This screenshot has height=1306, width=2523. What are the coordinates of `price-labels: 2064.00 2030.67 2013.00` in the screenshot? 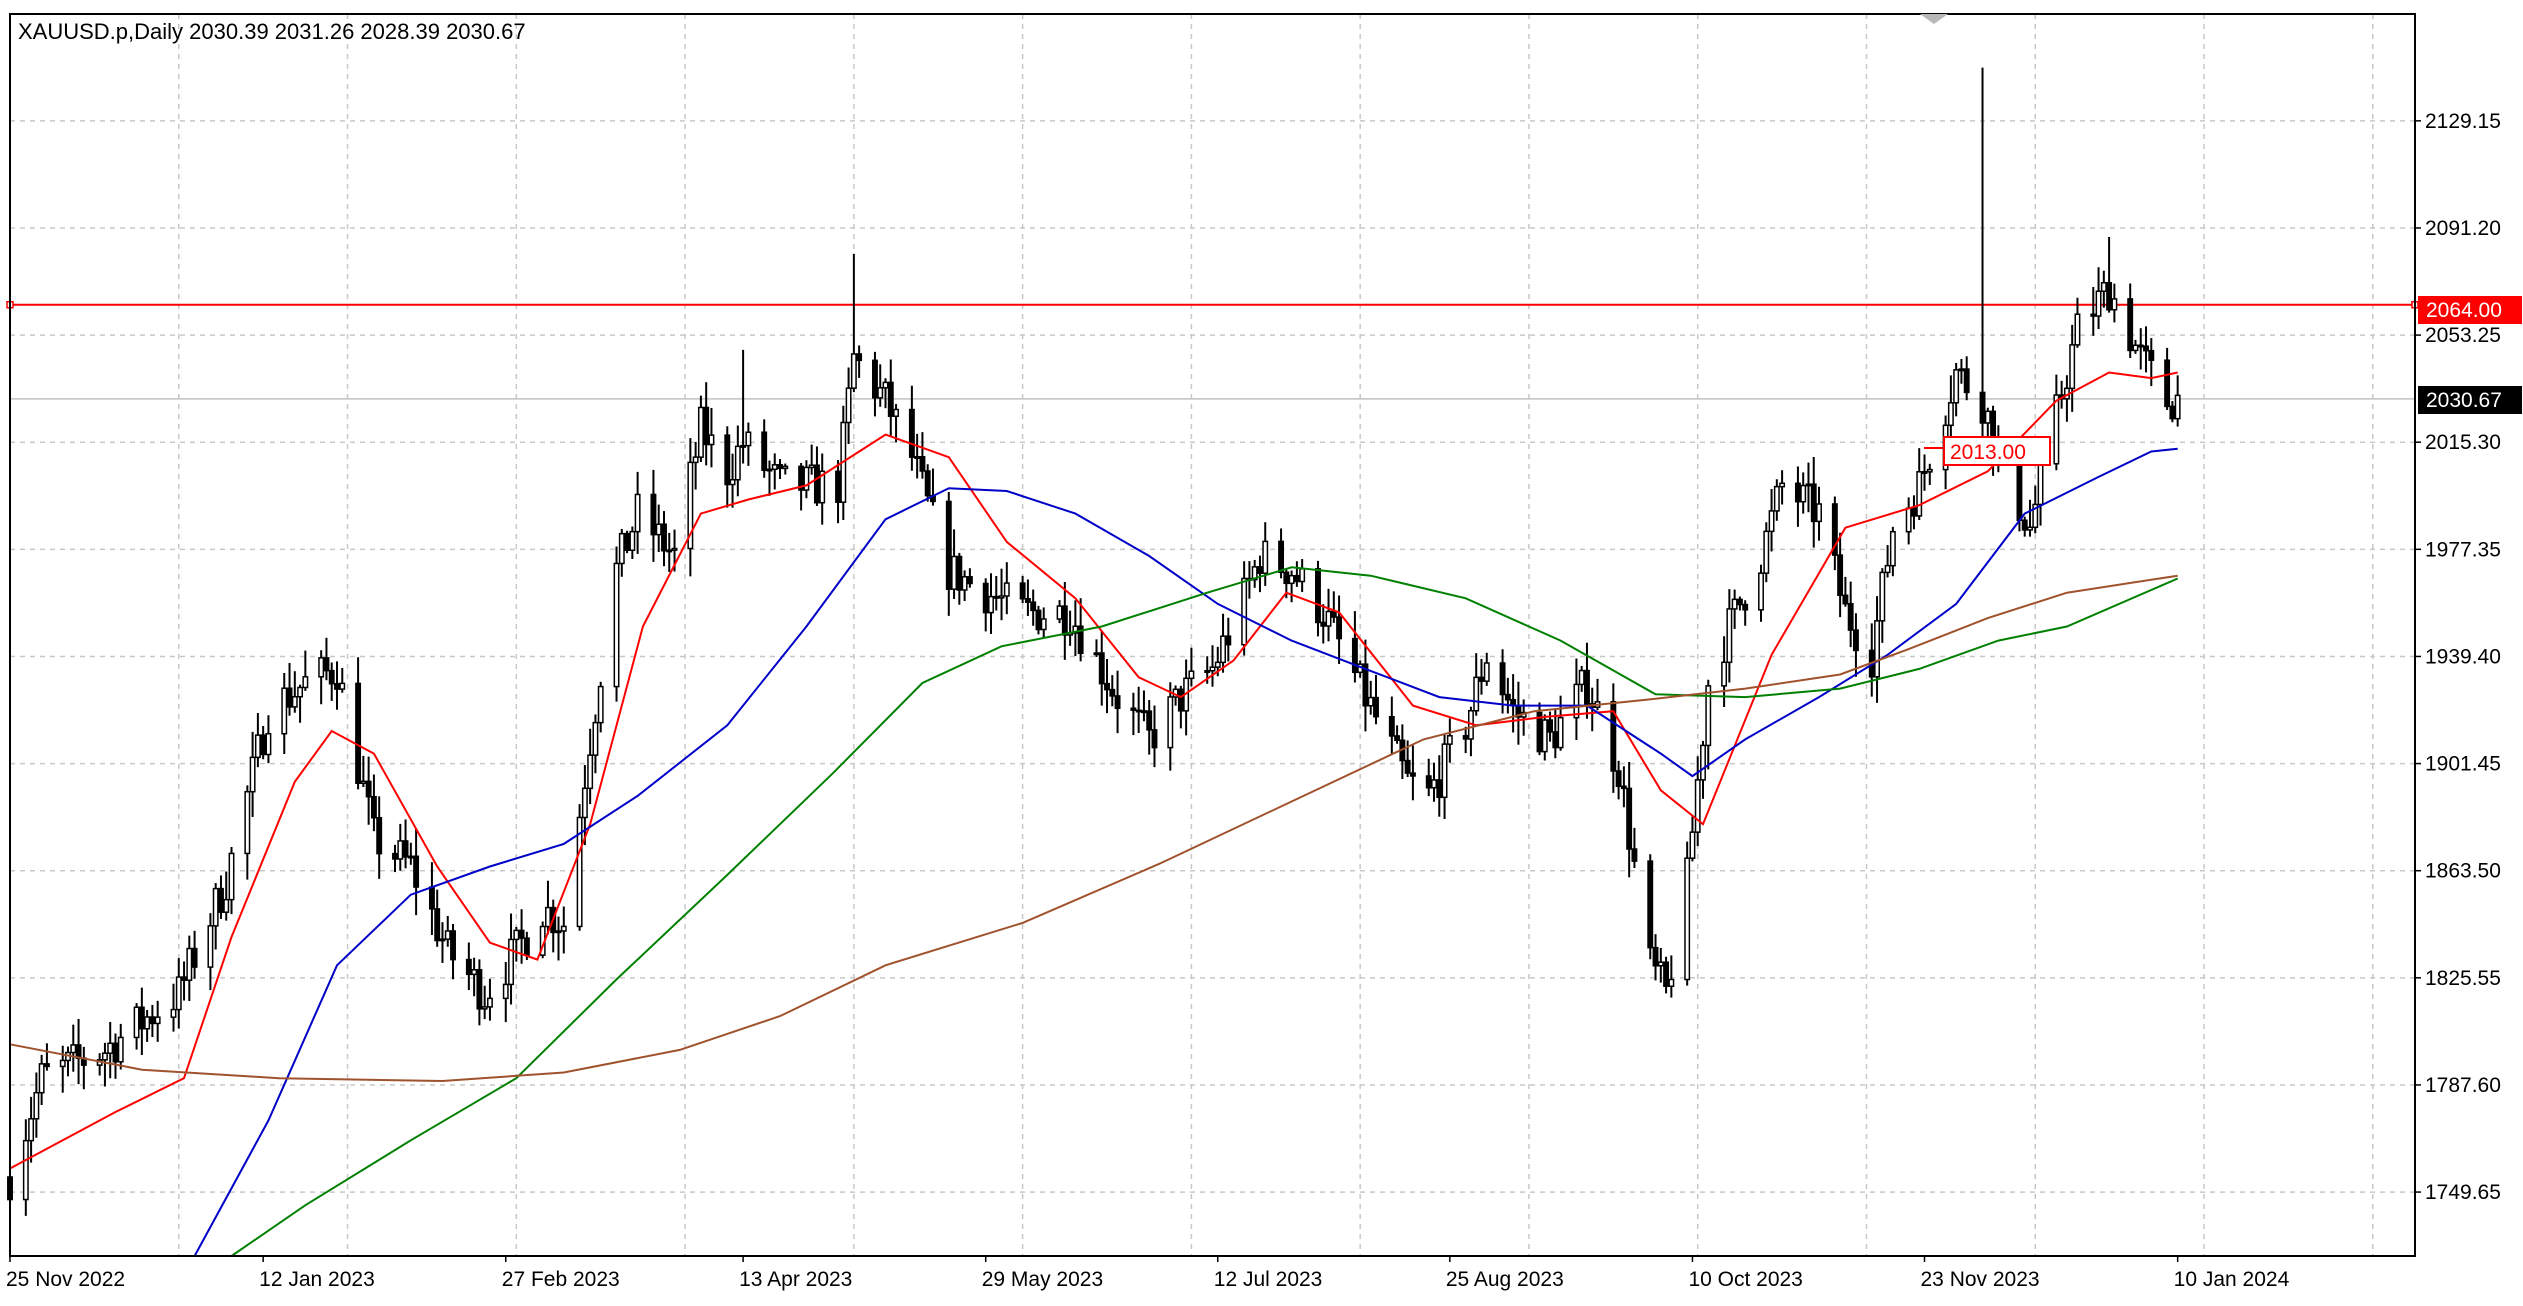 It's located at (2223, 381).